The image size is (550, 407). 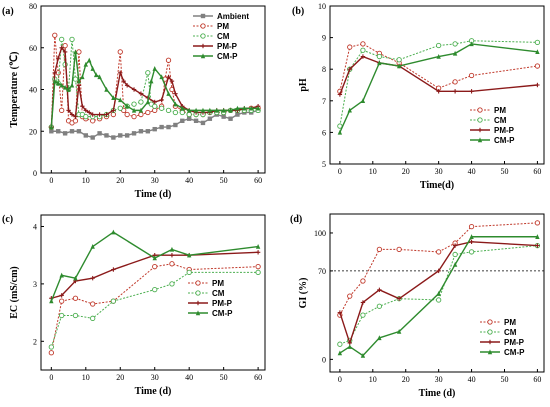 I want to click on x-axis-title: Time(d), so click(x=437, y=185).